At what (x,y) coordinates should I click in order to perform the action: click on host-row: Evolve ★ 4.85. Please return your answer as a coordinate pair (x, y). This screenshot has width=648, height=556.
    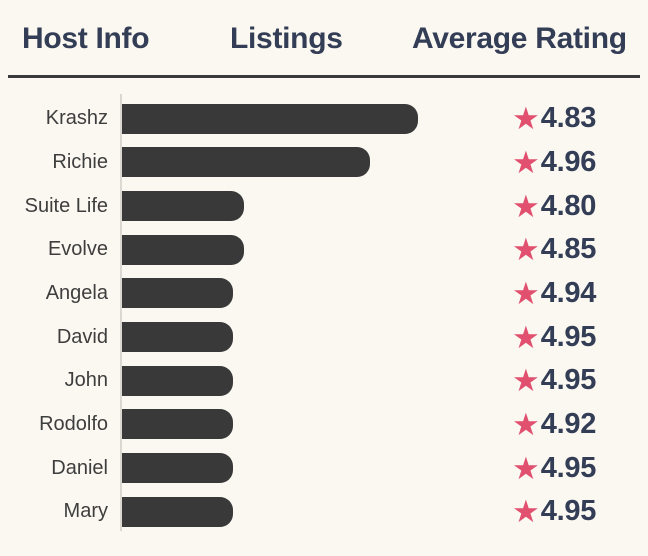
    Looking at the image, I should click on (324, 250).